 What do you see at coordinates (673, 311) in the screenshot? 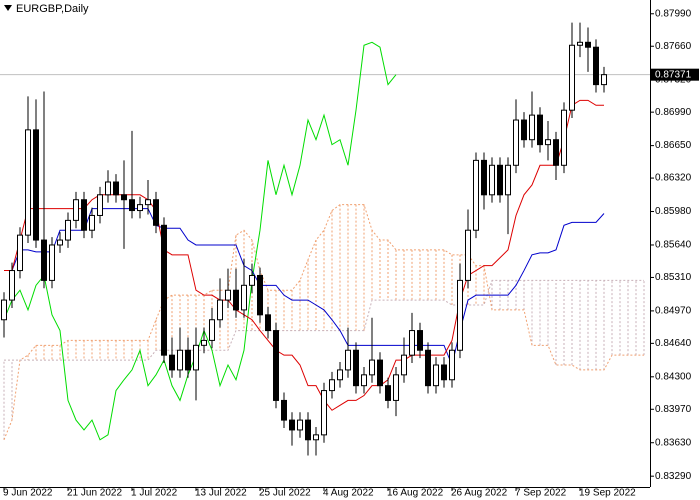
I see `y-tick-label: 0.84970` at bounding box center [673, 311].